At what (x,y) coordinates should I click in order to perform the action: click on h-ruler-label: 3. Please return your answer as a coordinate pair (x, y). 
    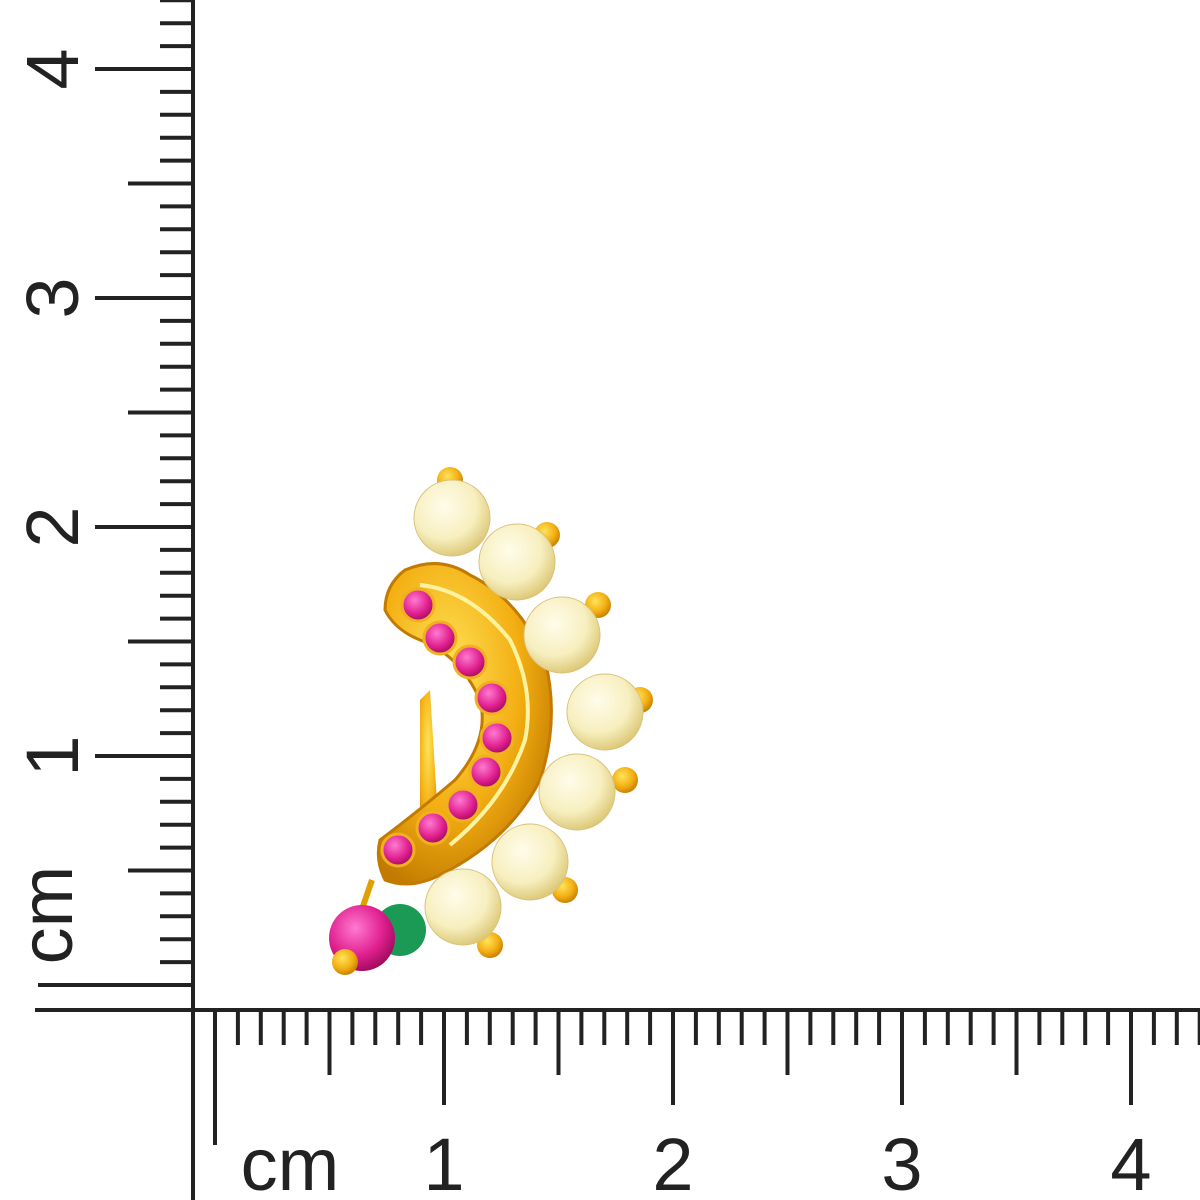
    Looking at the image, I should click on (901, 1161).